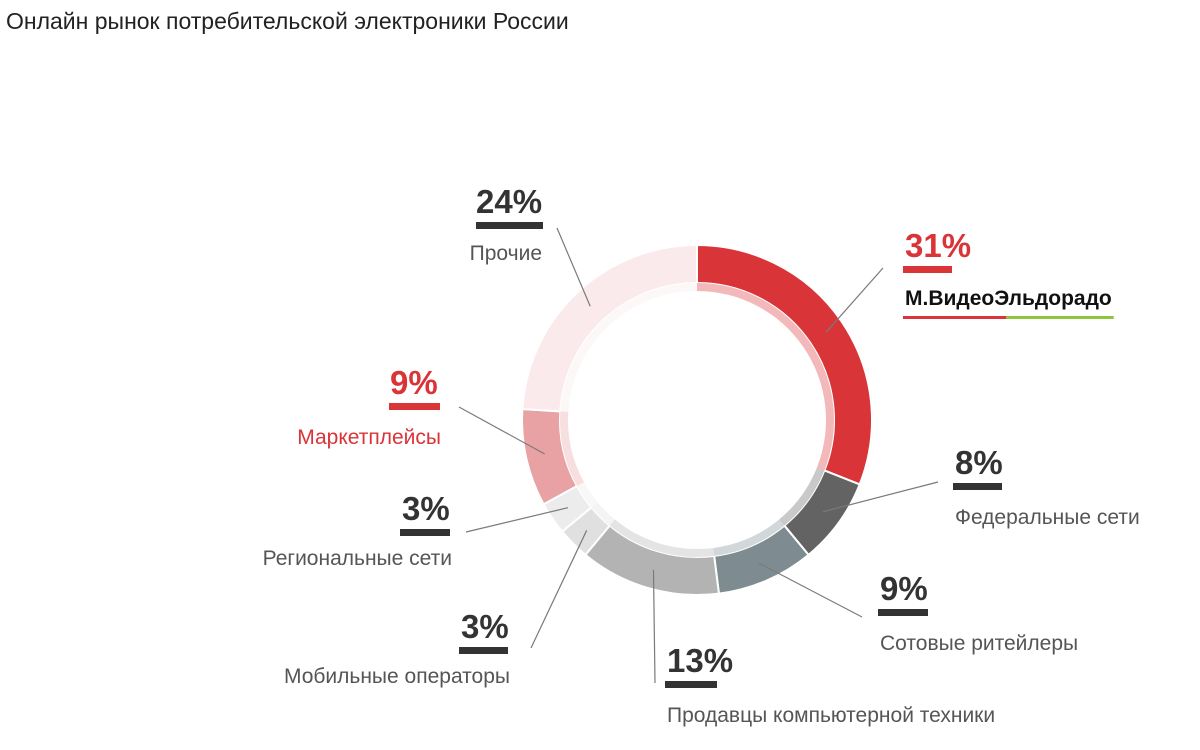 The height and width of the screenshot is (750, 1200). I want to click on slice-inner-others, so click(628, 347).